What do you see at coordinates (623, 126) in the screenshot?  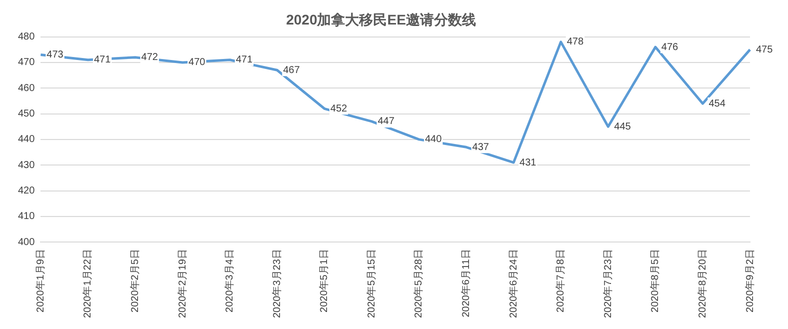 I see `data-label: 445` at bounding box center [623, 126].